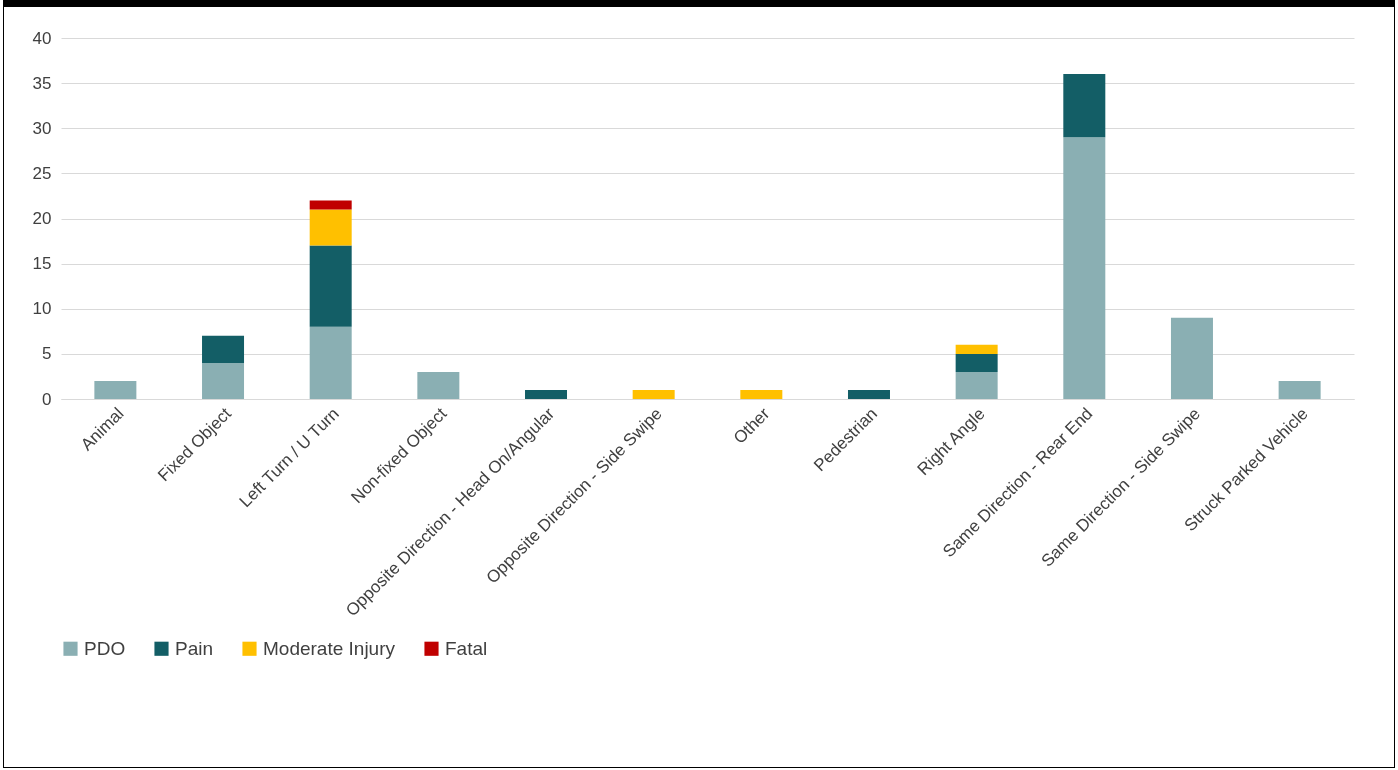 The height and width of the screenshot is (770, 1398). Describe the element at coordinates (42, 128) in the screenshot. I see `y-tick-label: 30` at that location.